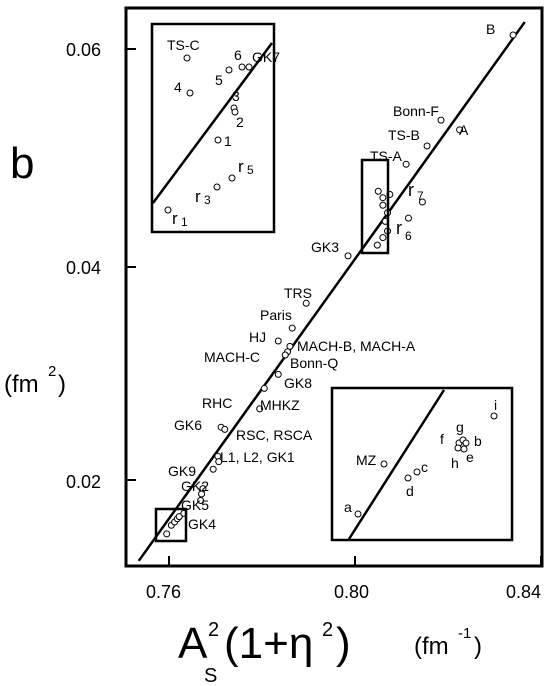 Image resolution: width=550 pixels, height=686 pixels. I want to click on inset-bottom-points, so click(426, 465).